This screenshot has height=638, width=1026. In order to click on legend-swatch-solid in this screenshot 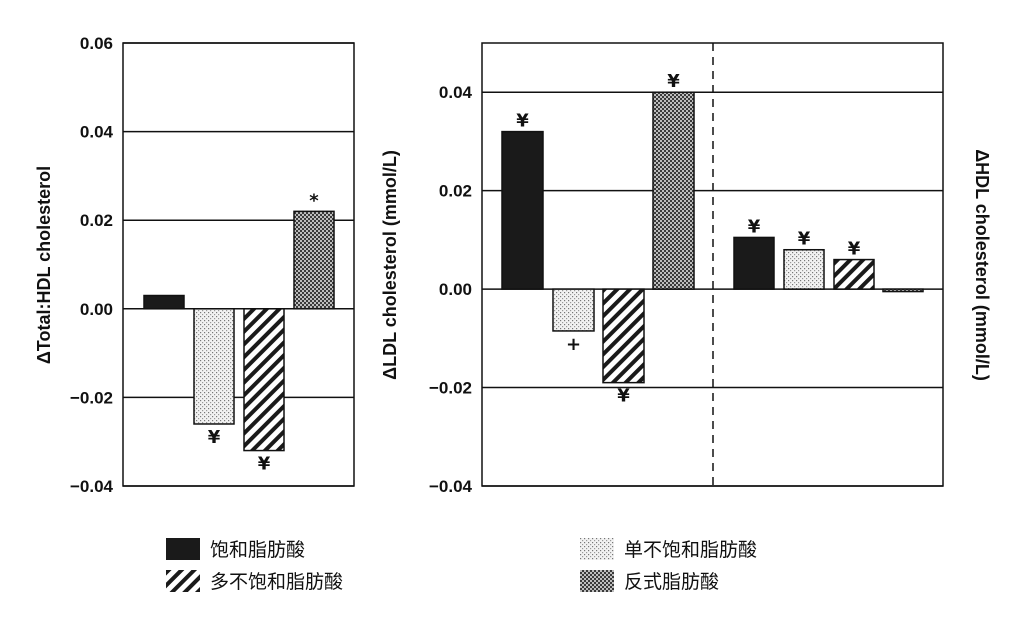, I will do `click(183, 549)`.